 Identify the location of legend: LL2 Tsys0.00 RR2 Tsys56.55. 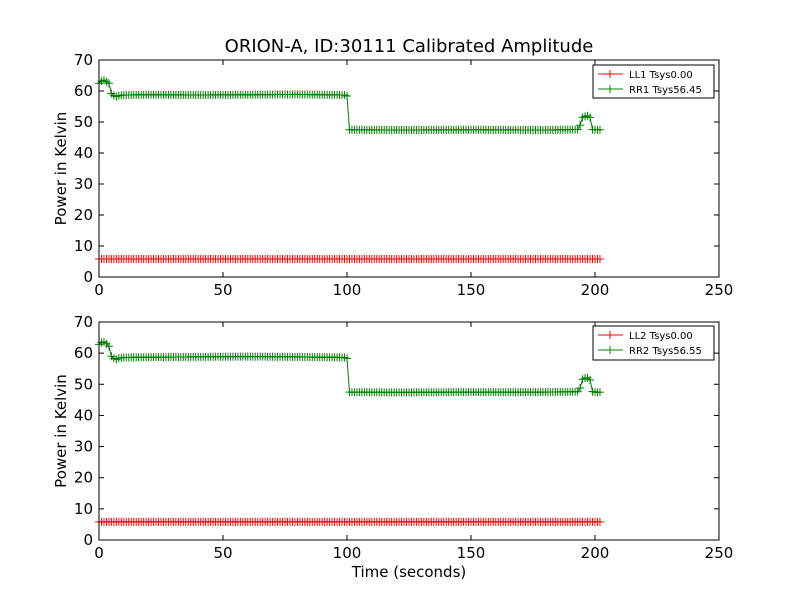
(653, 343).